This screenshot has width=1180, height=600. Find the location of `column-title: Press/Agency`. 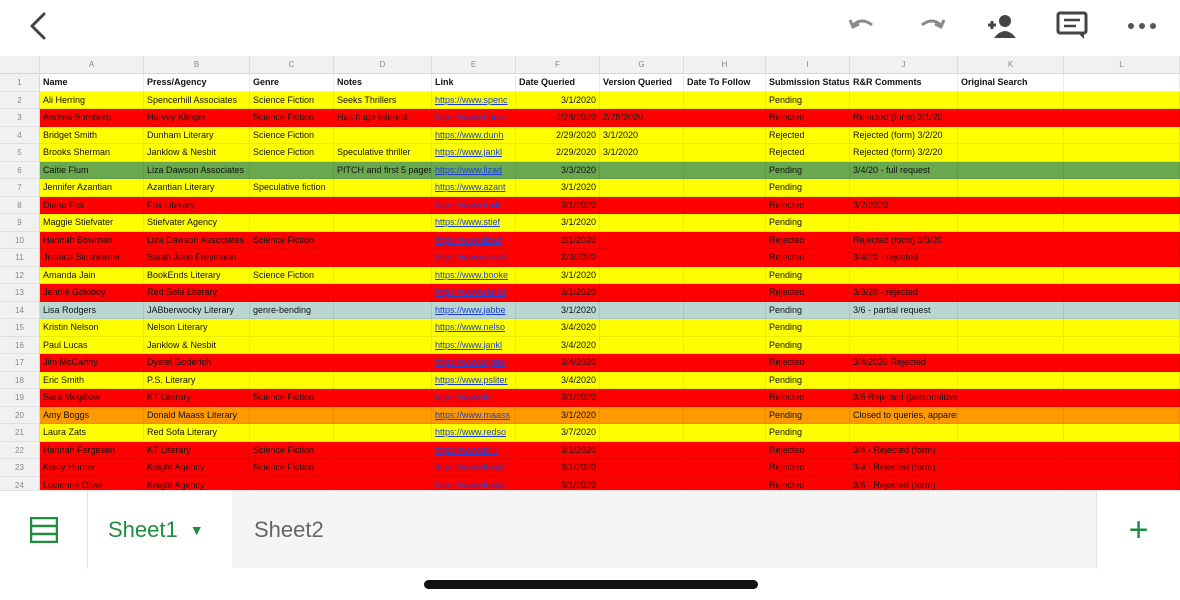

column-title: Press/Agency is located at coordinates (197, 83).